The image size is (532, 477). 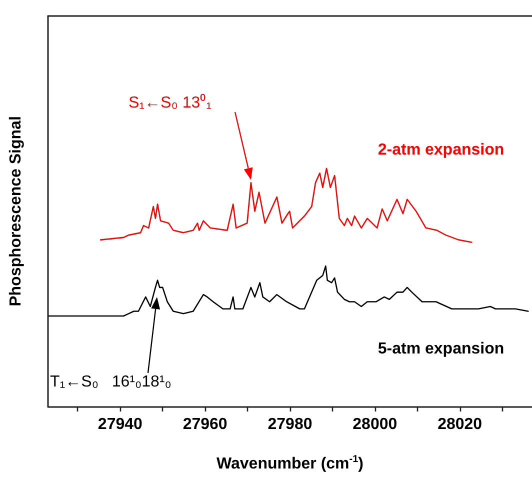 What do you see at coordinates (111, 382) in the screenshot?
I see `annotation: T₁←S₀ 16¹₀18¹₀` at bounding box center [111, 382].